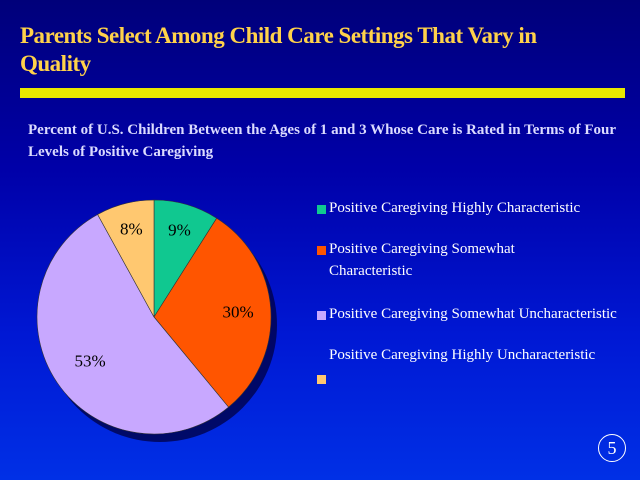 The image size is (640, 480). What do you see at coordinates (322, 93) in the screenshot?
I see `title-underline-bar` at bounding box center [322, 93].